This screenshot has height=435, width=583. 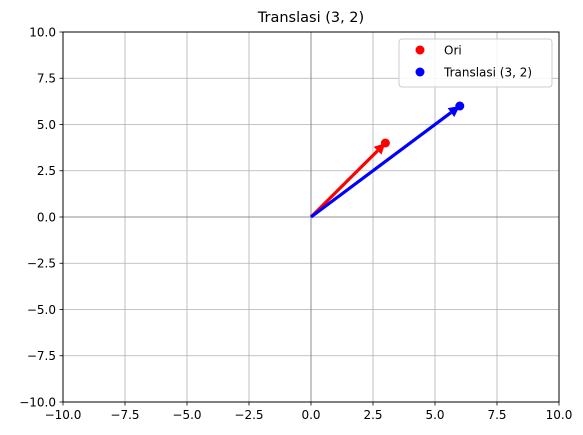 What do you see at coordinates (559, 415) in the screenshot?
I see `x-tick-label: 10.0` at bounding box center [559, 415].